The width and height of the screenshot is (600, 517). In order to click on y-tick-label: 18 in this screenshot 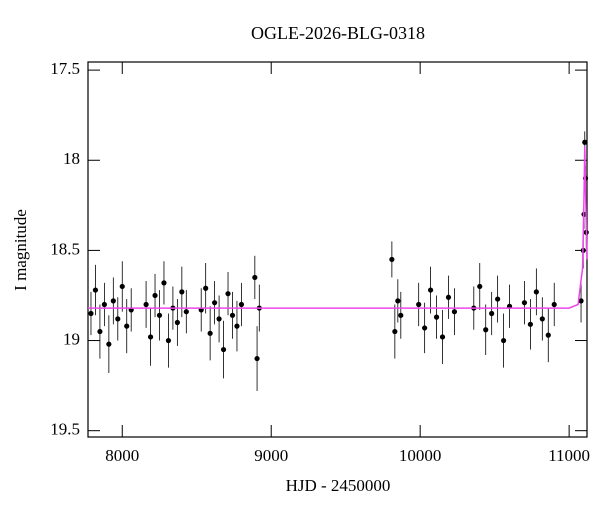, I will do `click(71, 158)`.